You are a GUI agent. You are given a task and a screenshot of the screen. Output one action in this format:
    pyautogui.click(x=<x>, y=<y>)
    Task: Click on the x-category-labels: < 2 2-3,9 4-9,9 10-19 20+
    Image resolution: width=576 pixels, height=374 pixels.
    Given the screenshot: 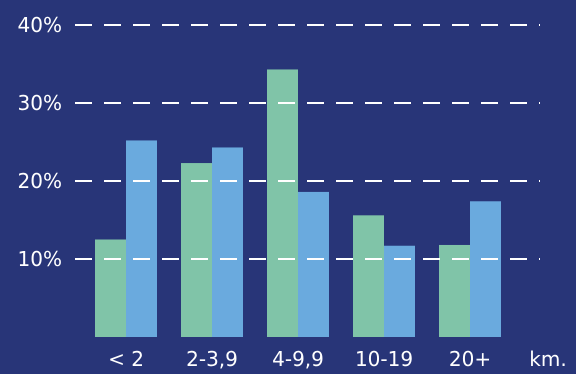 What is the action you would take?
    pyautogui.click(x=299, y=359)
    